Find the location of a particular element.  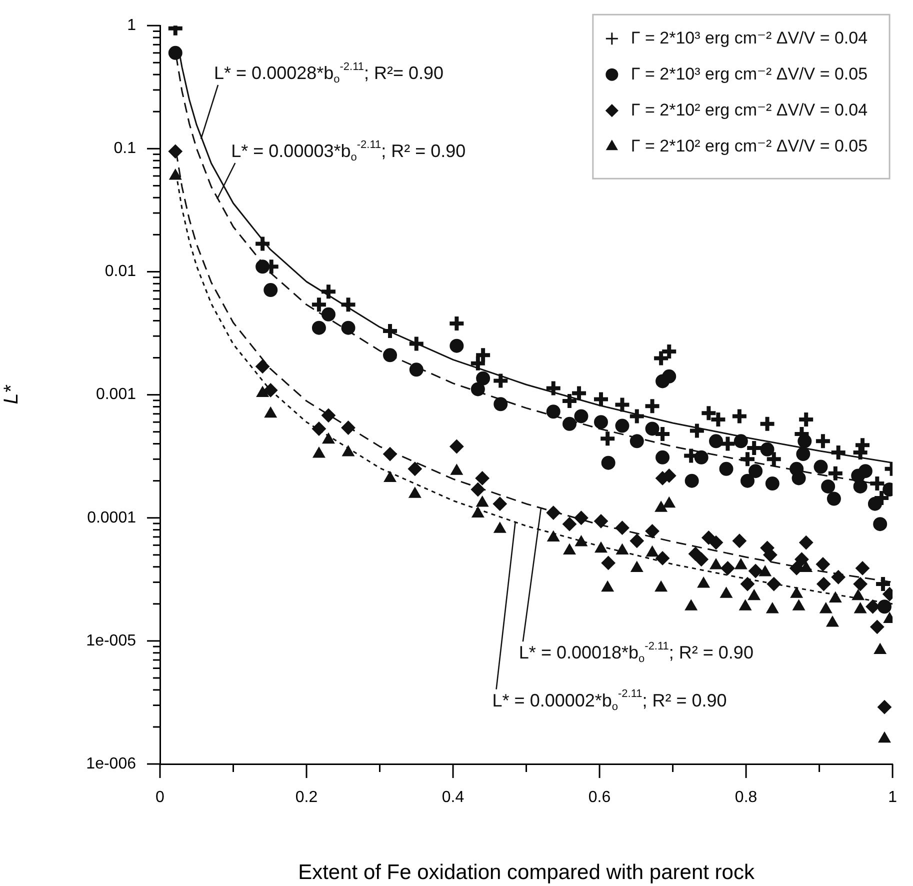

y-tick-label: 1 is located at coordinates (131, 25).